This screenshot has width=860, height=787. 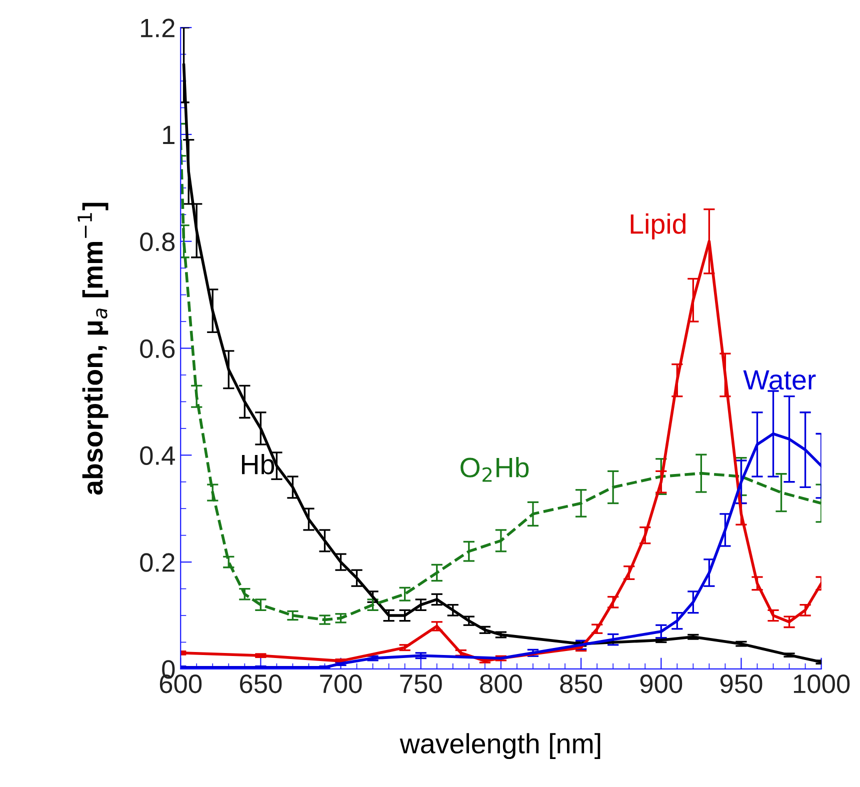 I want to click on x-tick-label: 950, so click(x=741, y=684).